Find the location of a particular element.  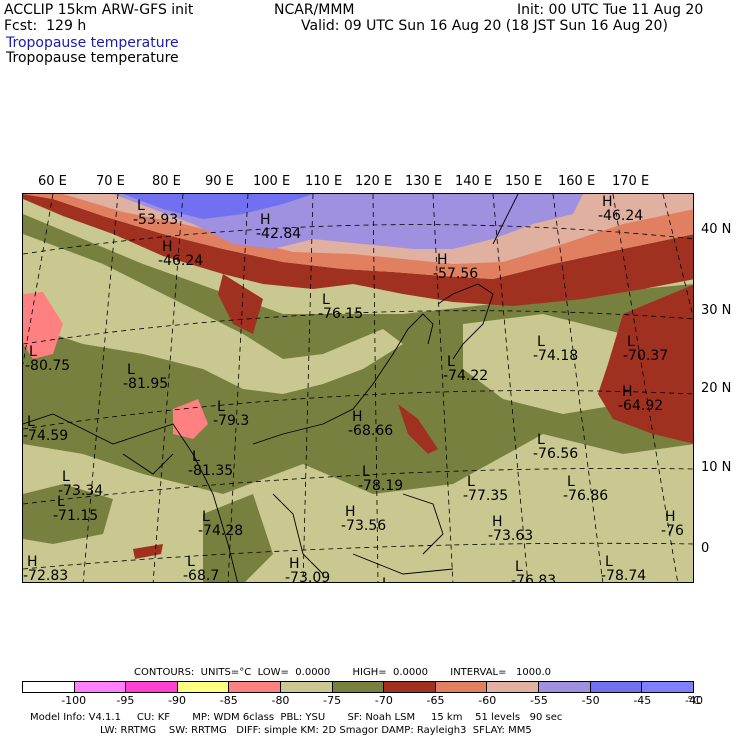

colorbar-tick-label: -50 is located at coordinates (590, 700).